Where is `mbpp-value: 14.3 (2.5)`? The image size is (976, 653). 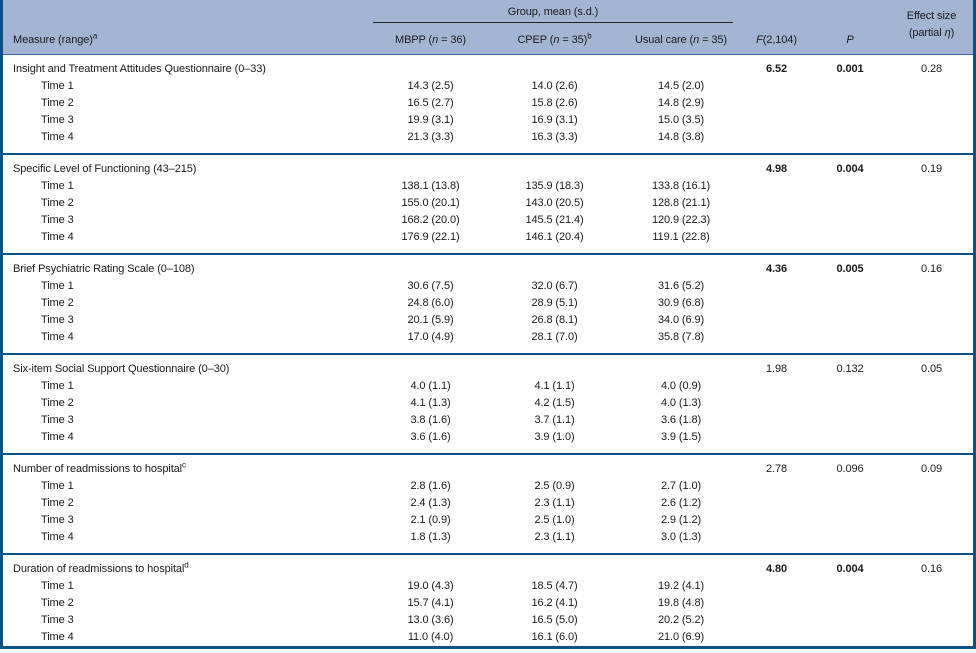 mbpp-value: 14.3 (2.5) is located at coordinates (430, 85).